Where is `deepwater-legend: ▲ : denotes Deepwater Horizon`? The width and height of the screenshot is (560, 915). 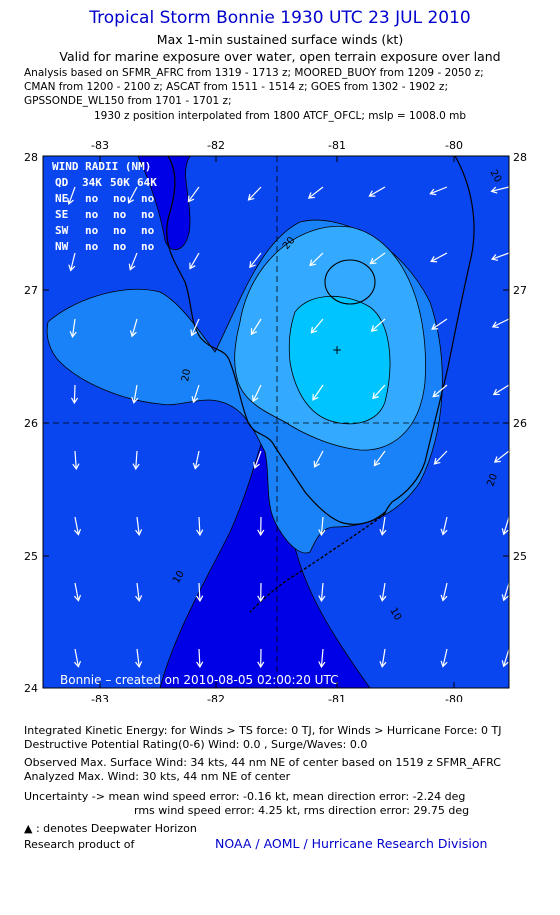 deepwater-legend: ▲ : denotes Deepwater Horizon is located at coordinates (110, 829).